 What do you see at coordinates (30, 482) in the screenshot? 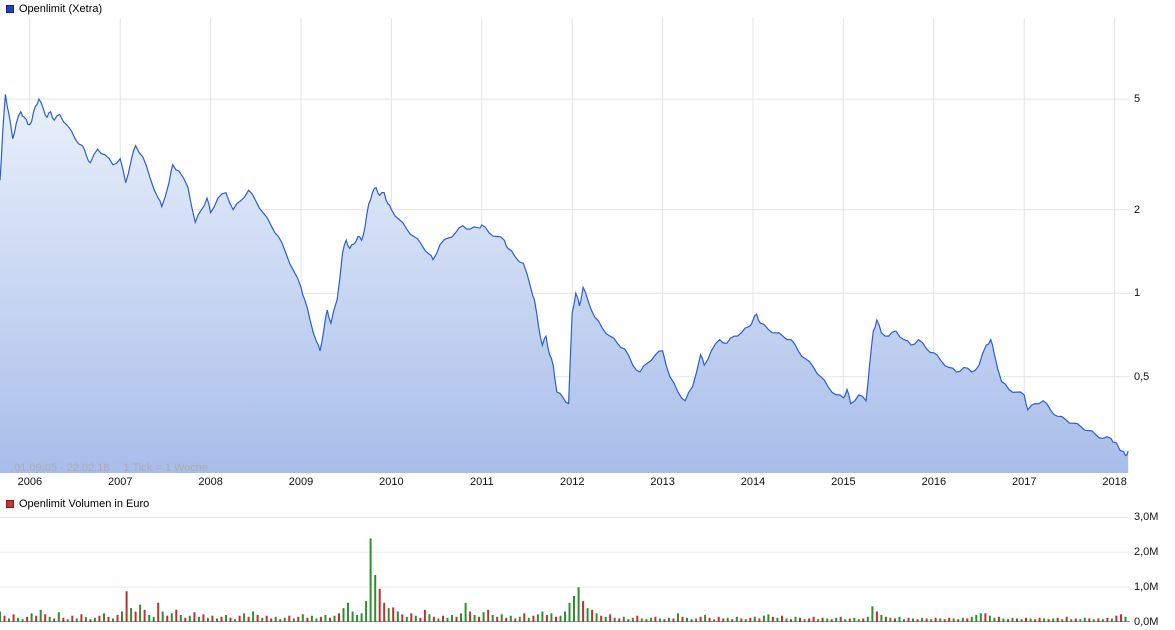
I see `x-tick-label: 2006` at bounding box center [30, 482].